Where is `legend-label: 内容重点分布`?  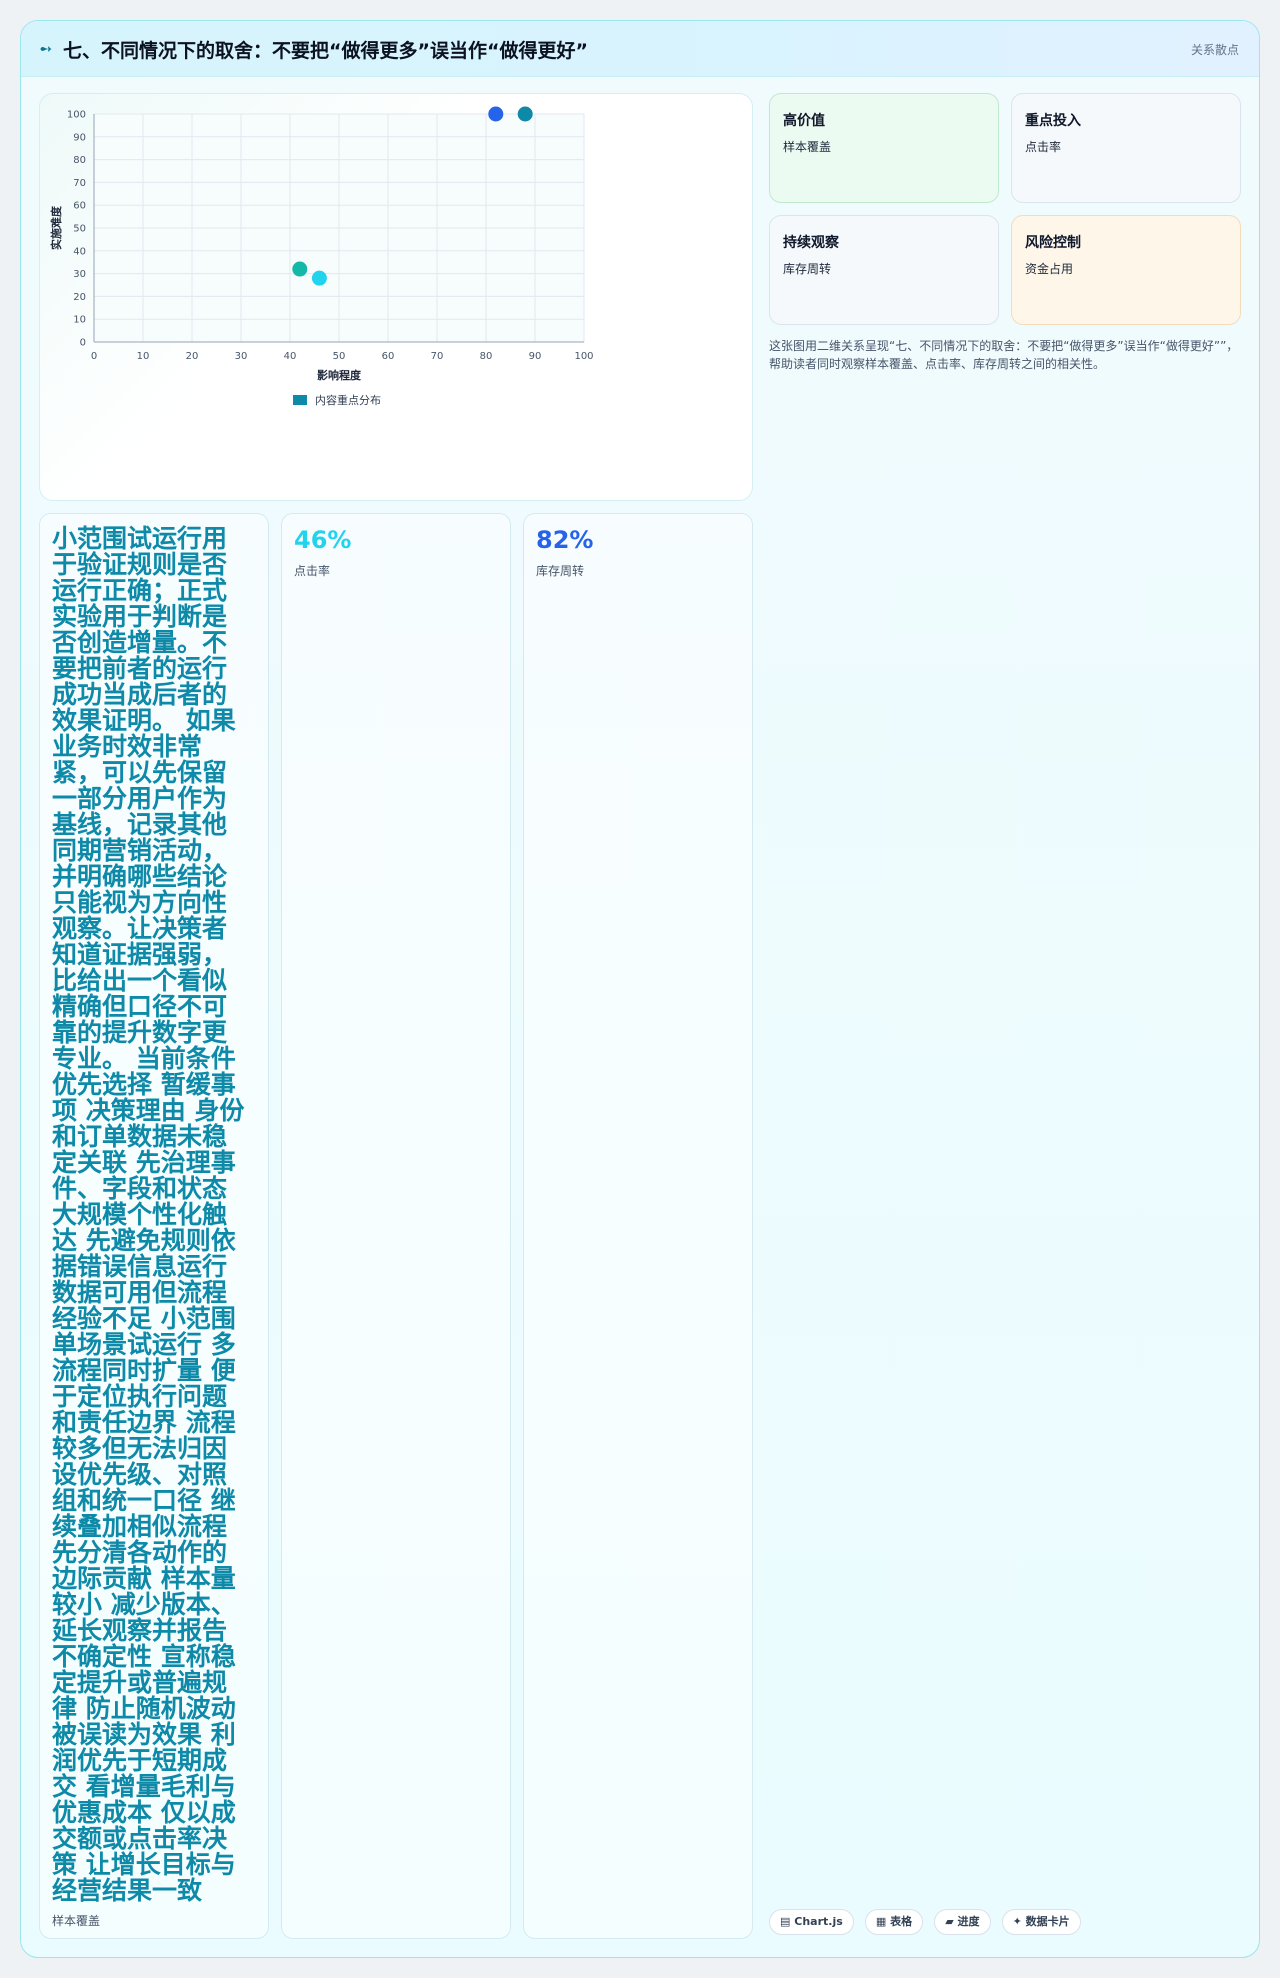 legend-label: 内容重点分布 is located at coordinates (348, 400).